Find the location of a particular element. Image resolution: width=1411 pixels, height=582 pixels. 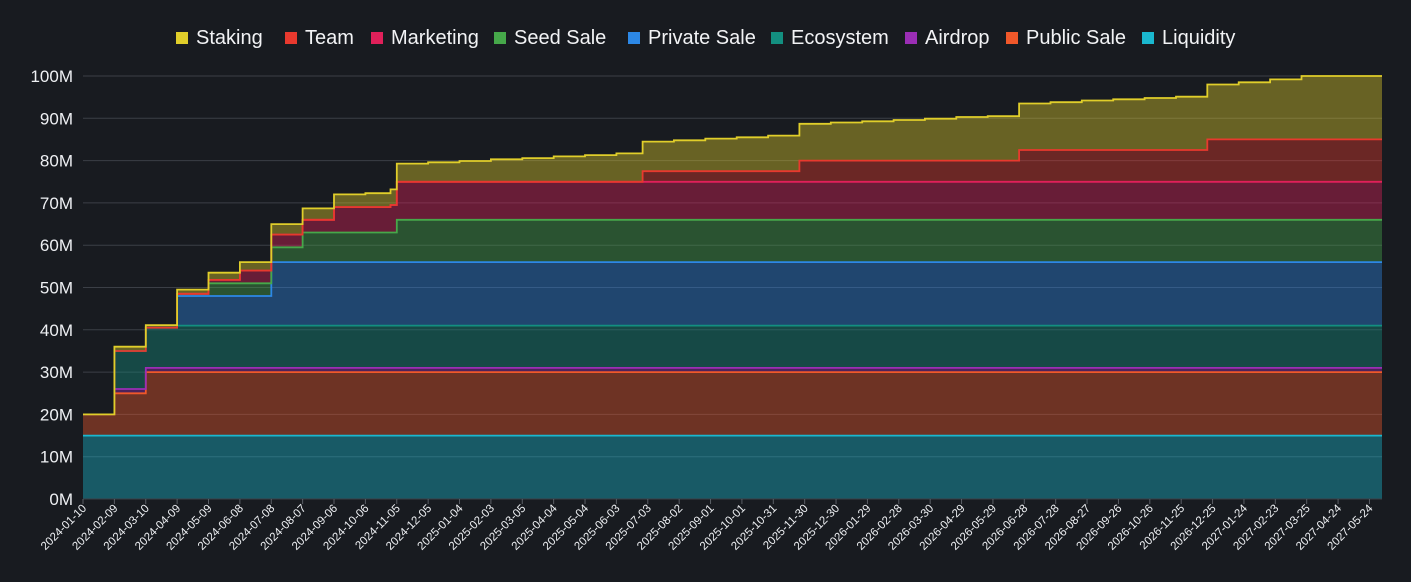

legend-label: Public Sale is located at coordinates (1076, 38).